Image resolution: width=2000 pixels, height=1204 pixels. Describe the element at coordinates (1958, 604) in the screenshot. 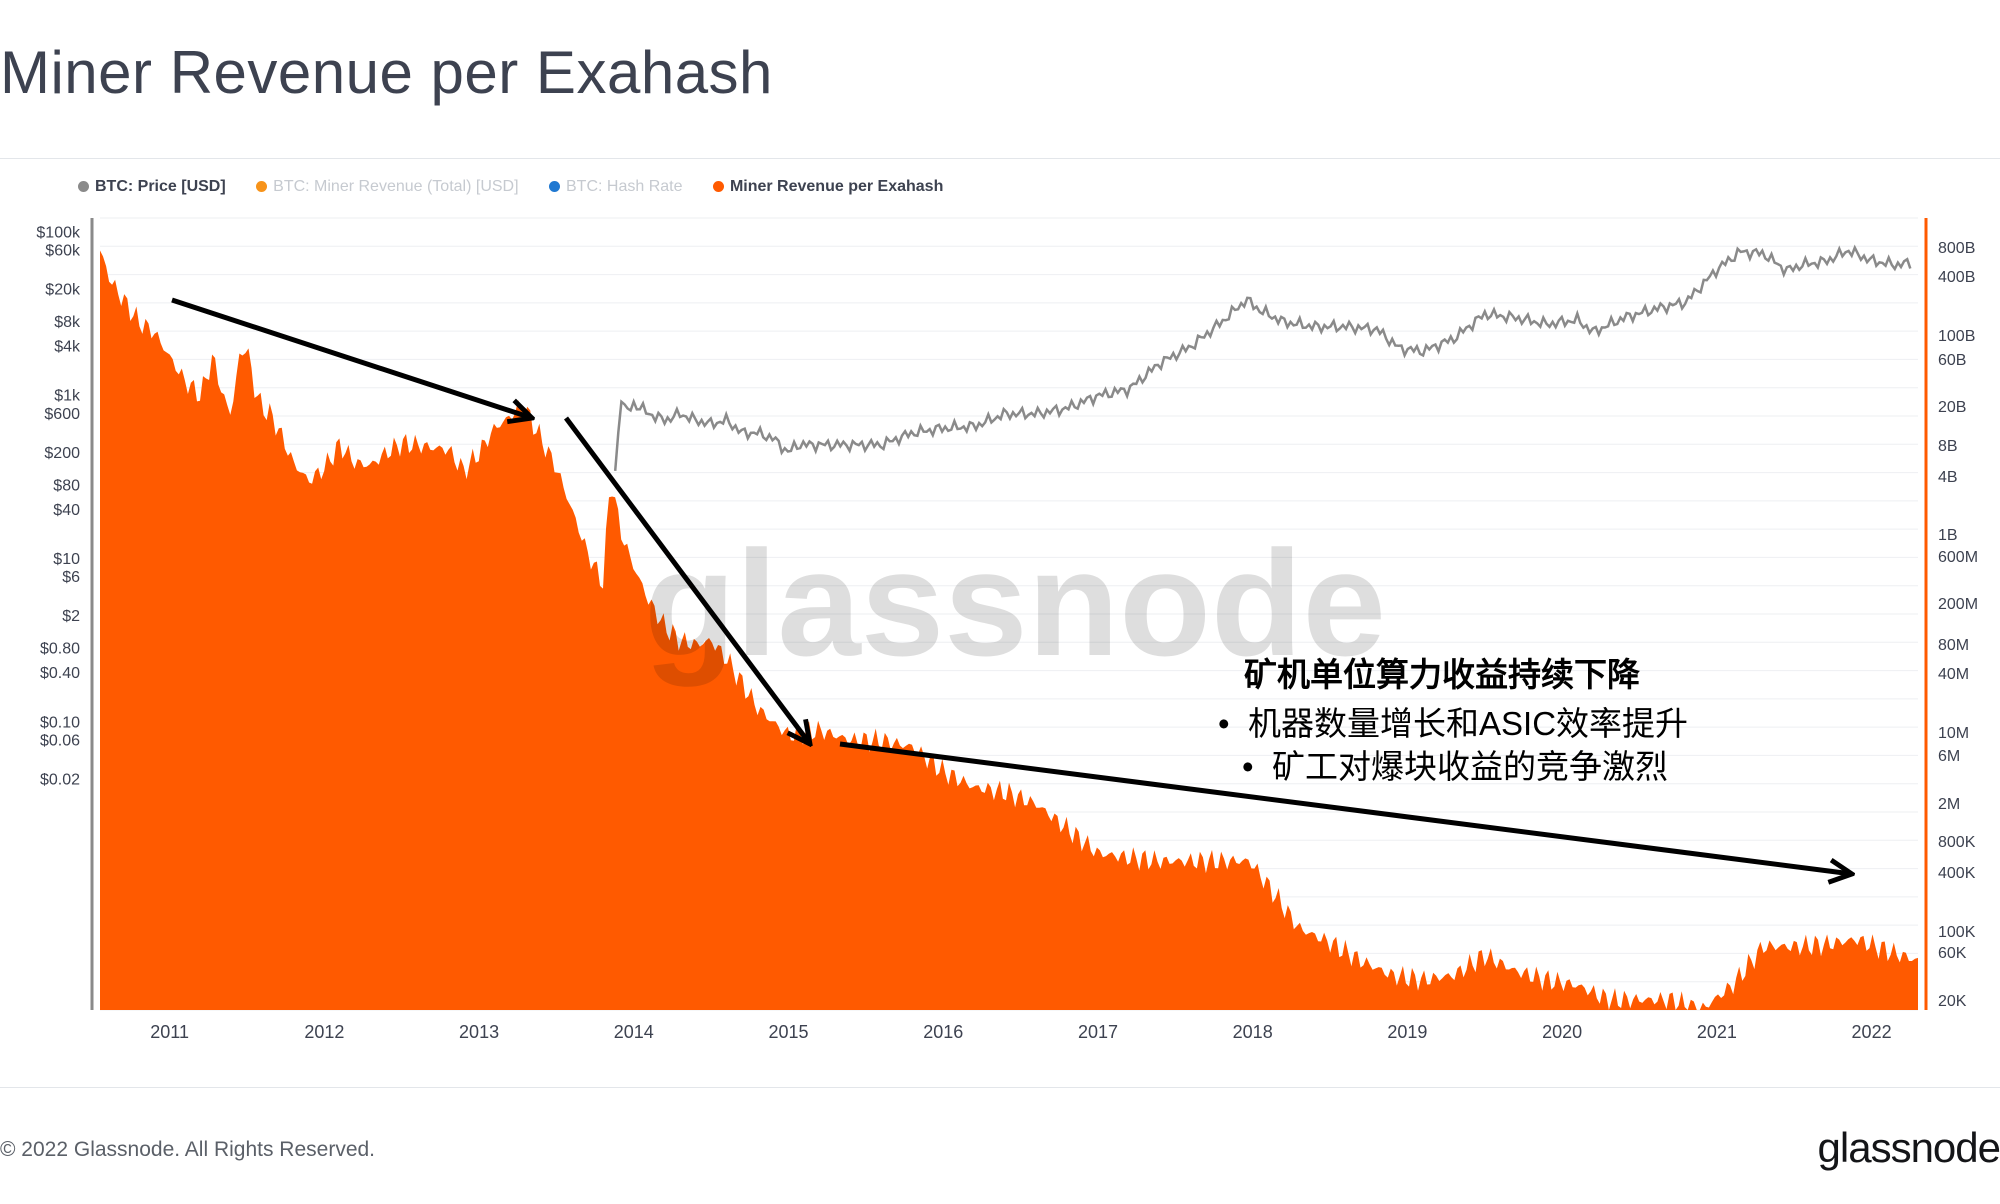

I see `y-right-tick-label: 200M` at that location.